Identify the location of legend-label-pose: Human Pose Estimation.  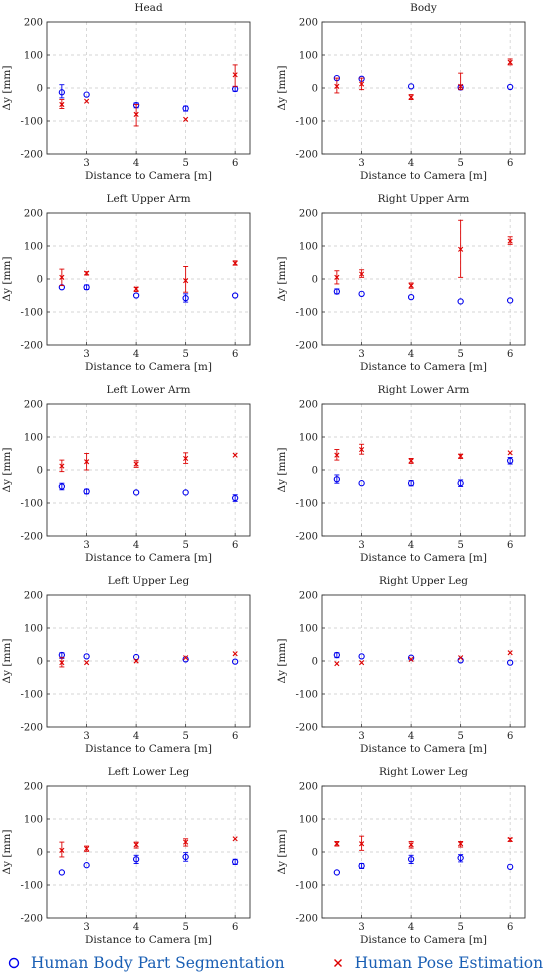
(449, 963).